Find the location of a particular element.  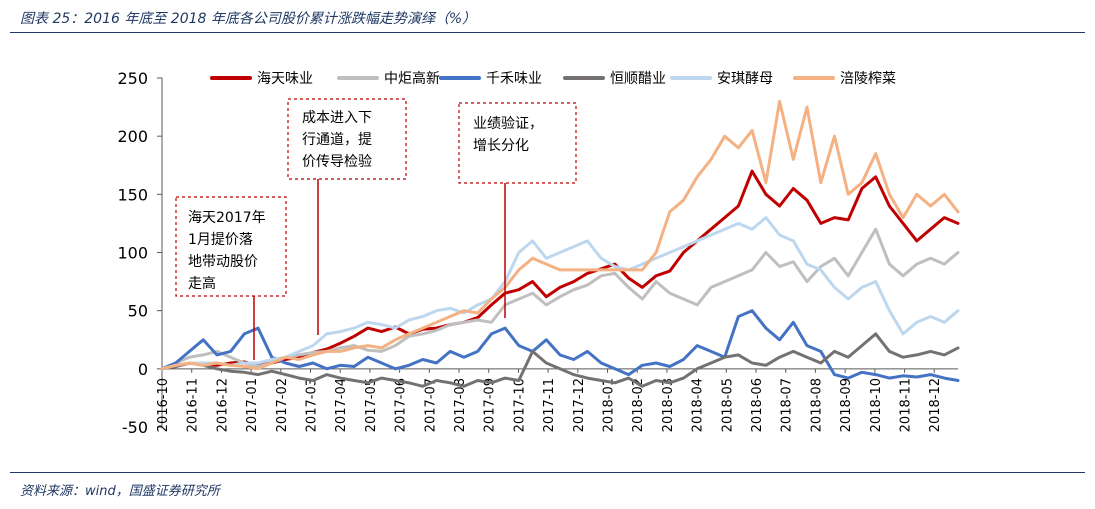

x-tick-label: 2017-11 is located at coordinates (549, 405).